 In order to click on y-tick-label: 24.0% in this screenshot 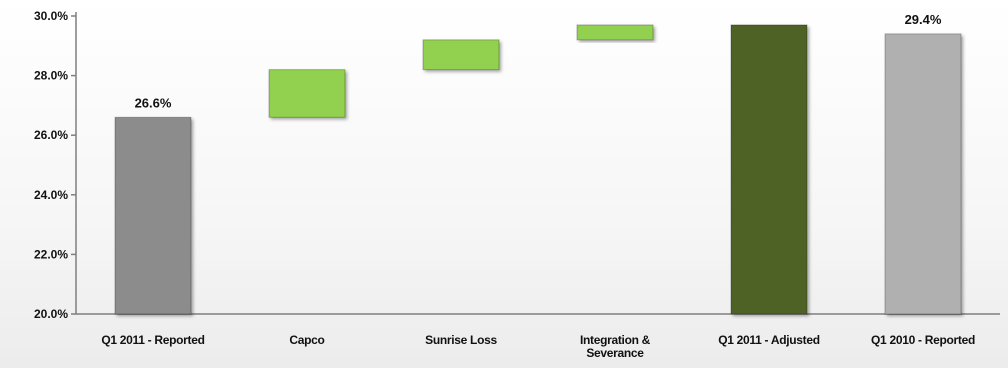, I will do `click(51, 195)`.